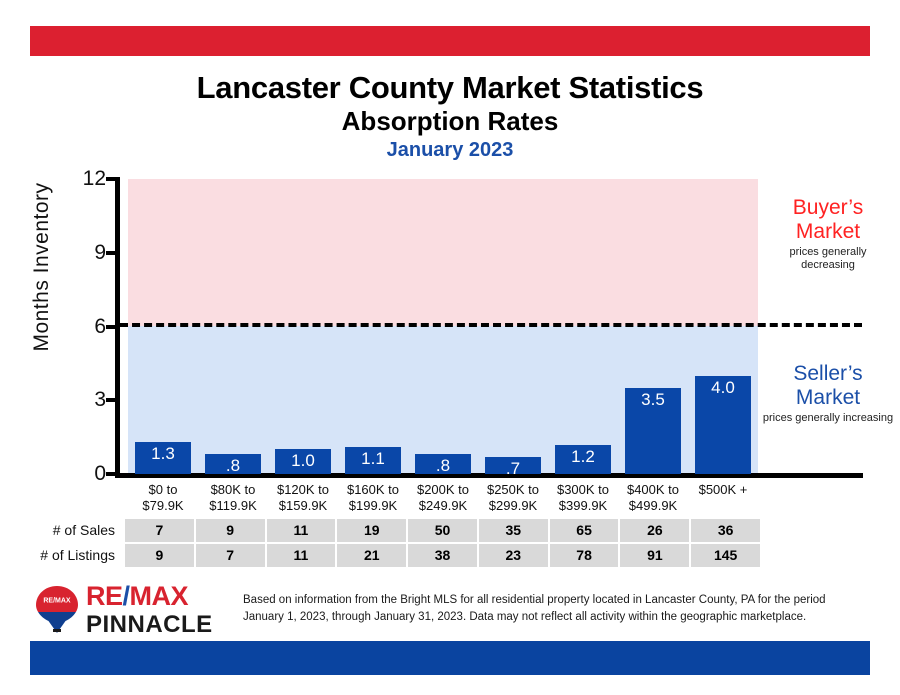  What do you see at coordinates (104, 596) in the screenshot?
I see `logo-re: RE` at bounding box center [104, 596].